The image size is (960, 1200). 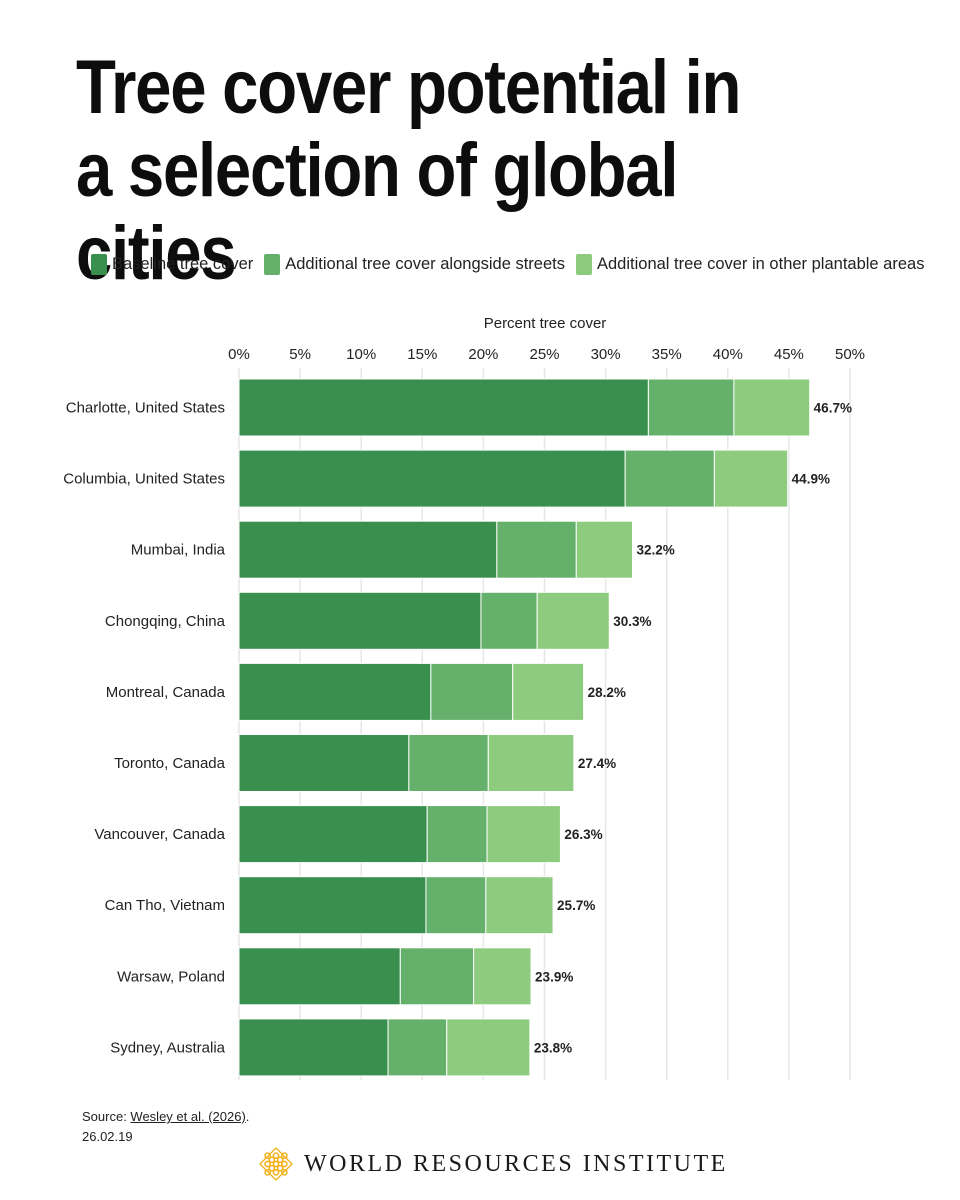 What do you see at coordinates (667, 354) in the screenshot?
I see `x-tick-label: 35%` at bounding box center [667, 354].